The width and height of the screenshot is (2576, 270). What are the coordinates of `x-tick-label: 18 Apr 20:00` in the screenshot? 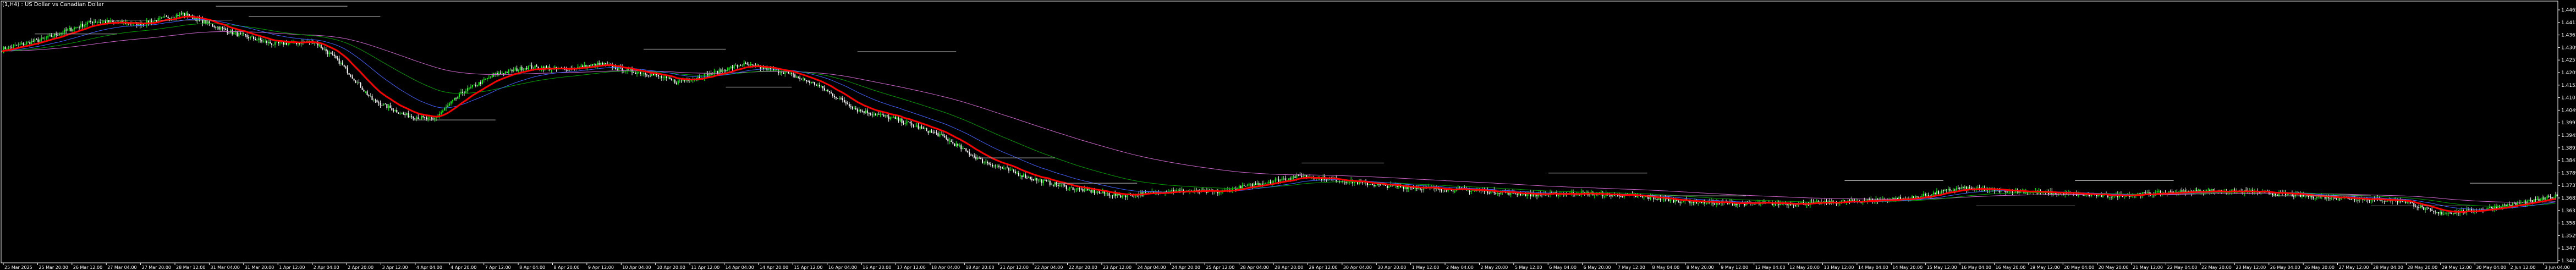 It's located at (979, 267).